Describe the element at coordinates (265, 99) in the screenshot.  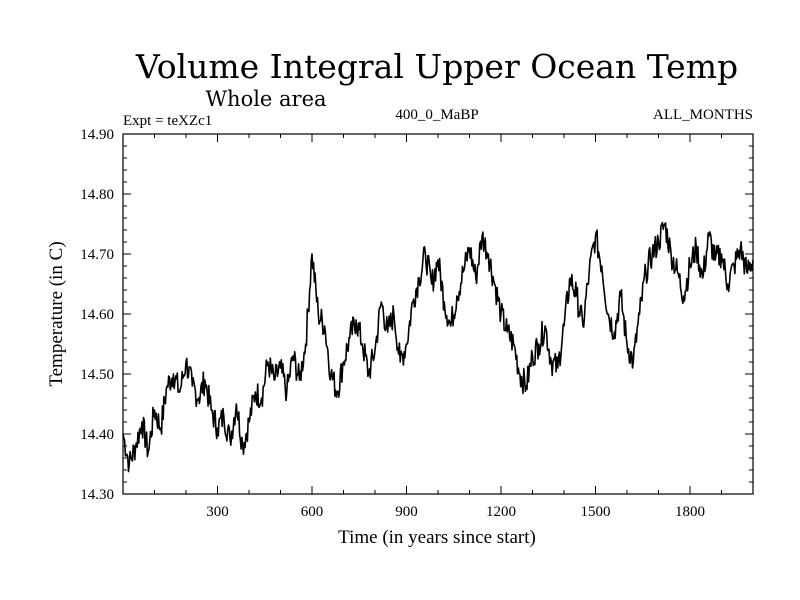
I see `chart-subtitle: Whole area` at that location.